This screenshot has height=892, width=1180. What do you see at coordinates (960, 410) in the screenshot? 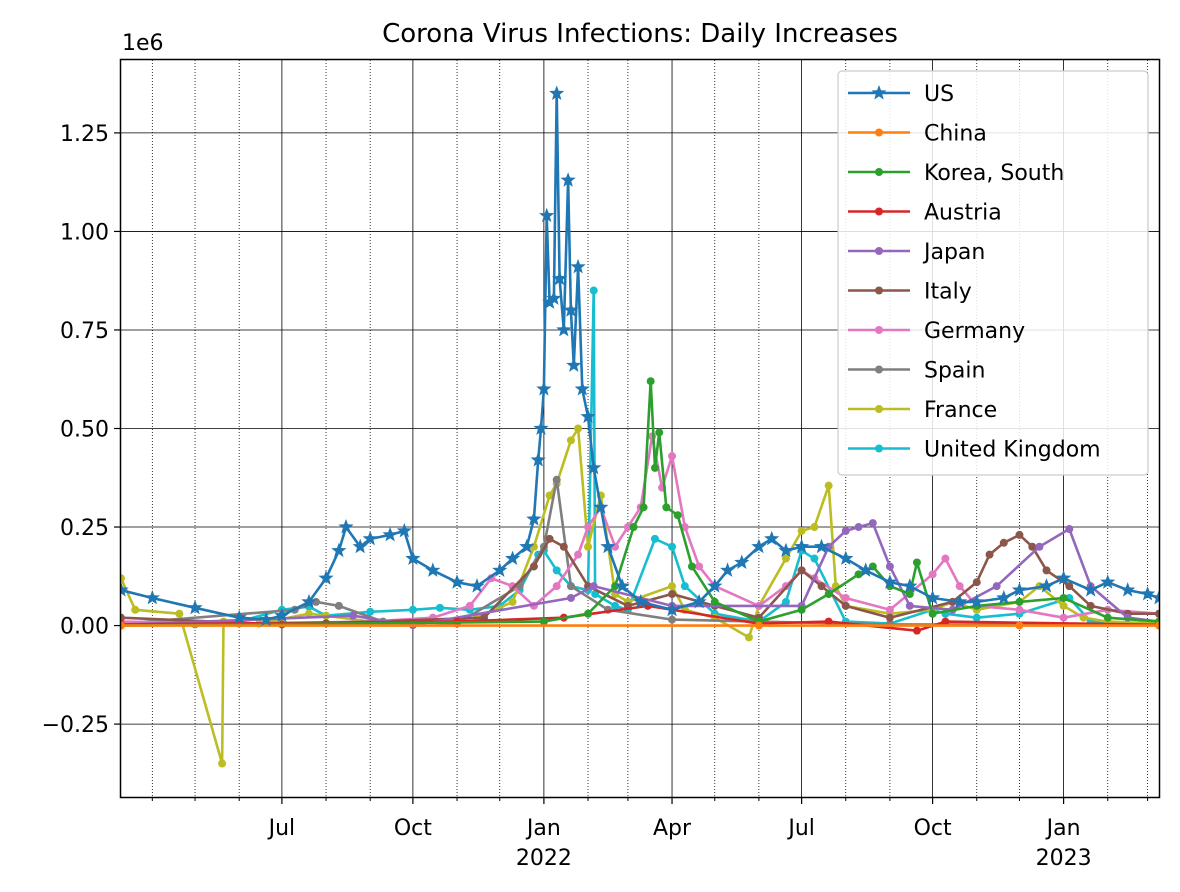
I see `legend-label: France` at bounding box center [960, 410].